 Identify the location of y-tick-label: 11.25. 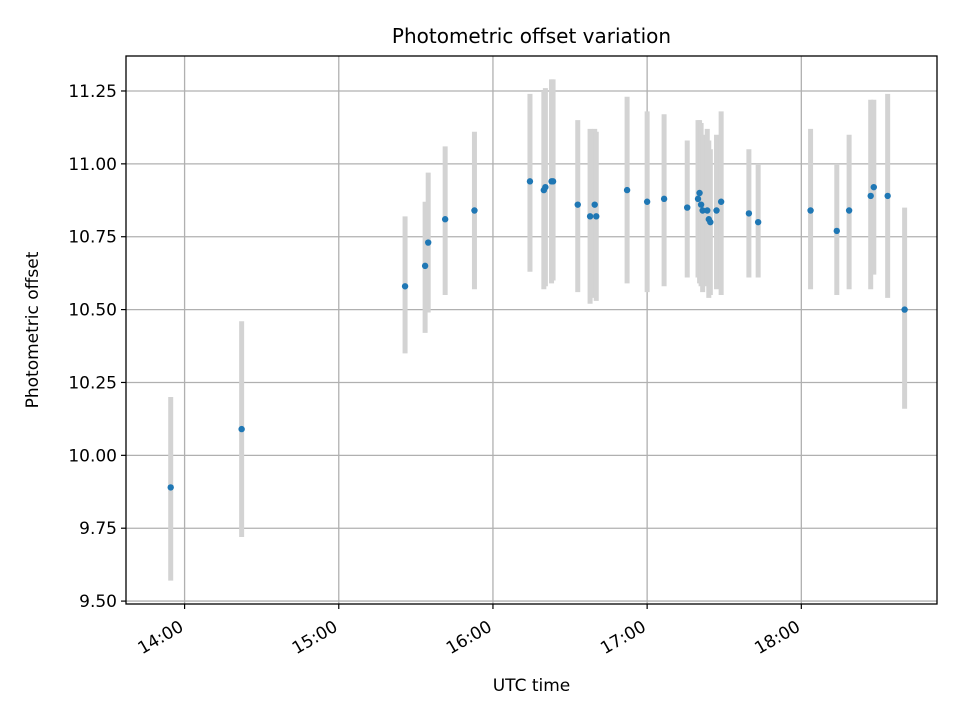
(92, 92).